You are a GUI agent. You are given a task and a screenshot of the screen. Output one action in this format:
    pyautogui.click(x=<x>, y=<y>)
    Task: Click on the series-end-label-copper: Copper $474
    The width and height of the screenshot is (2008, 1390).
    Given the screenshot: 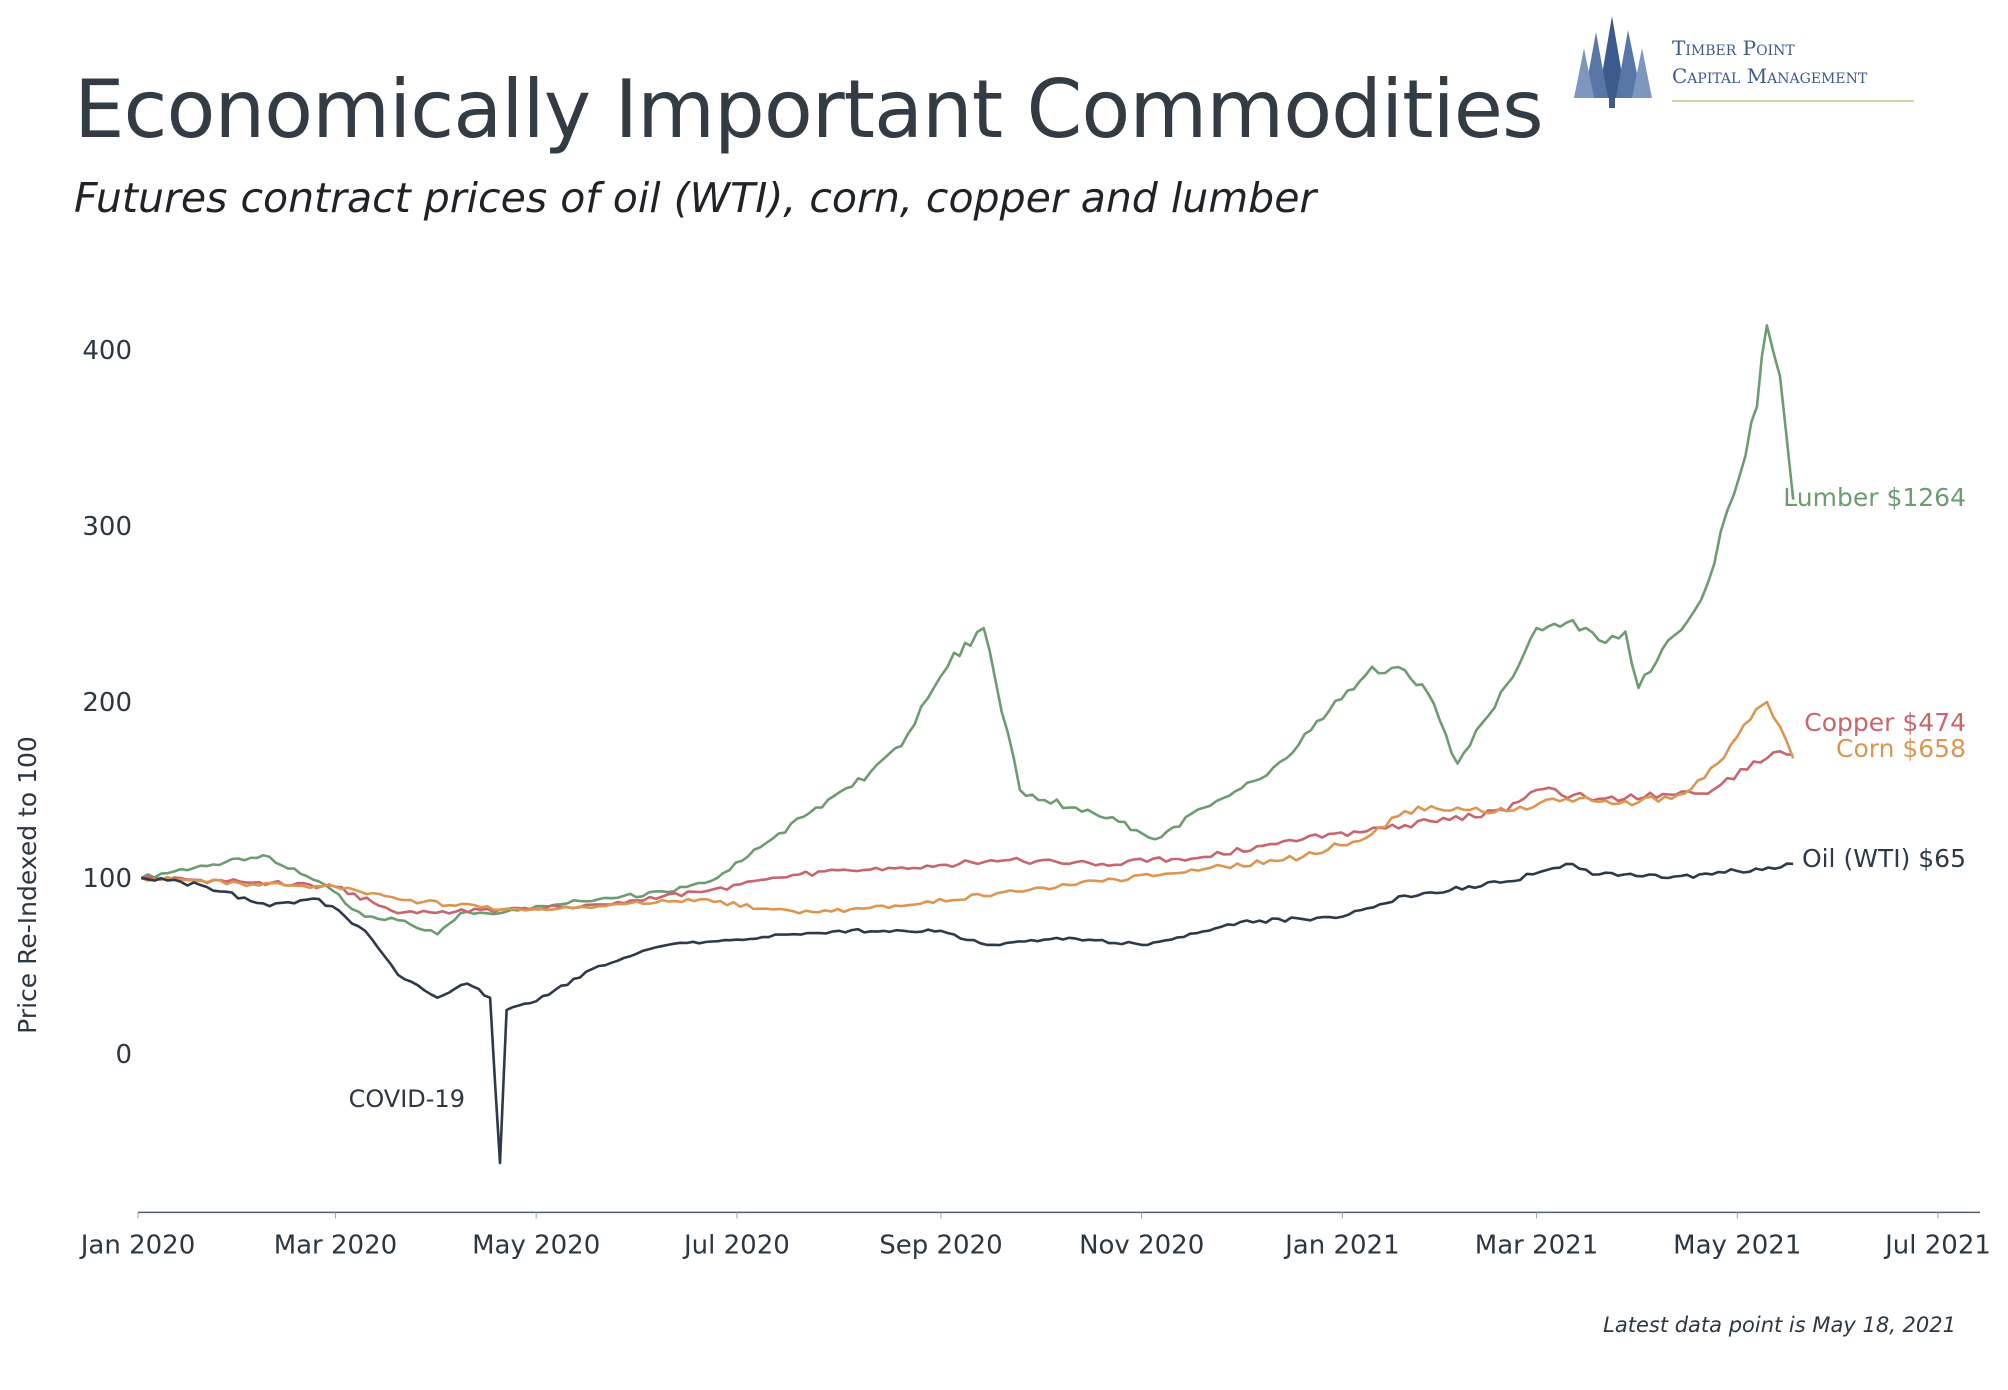 What is the action you would take?
    pyautogui.click(x=1885, y=722)
    